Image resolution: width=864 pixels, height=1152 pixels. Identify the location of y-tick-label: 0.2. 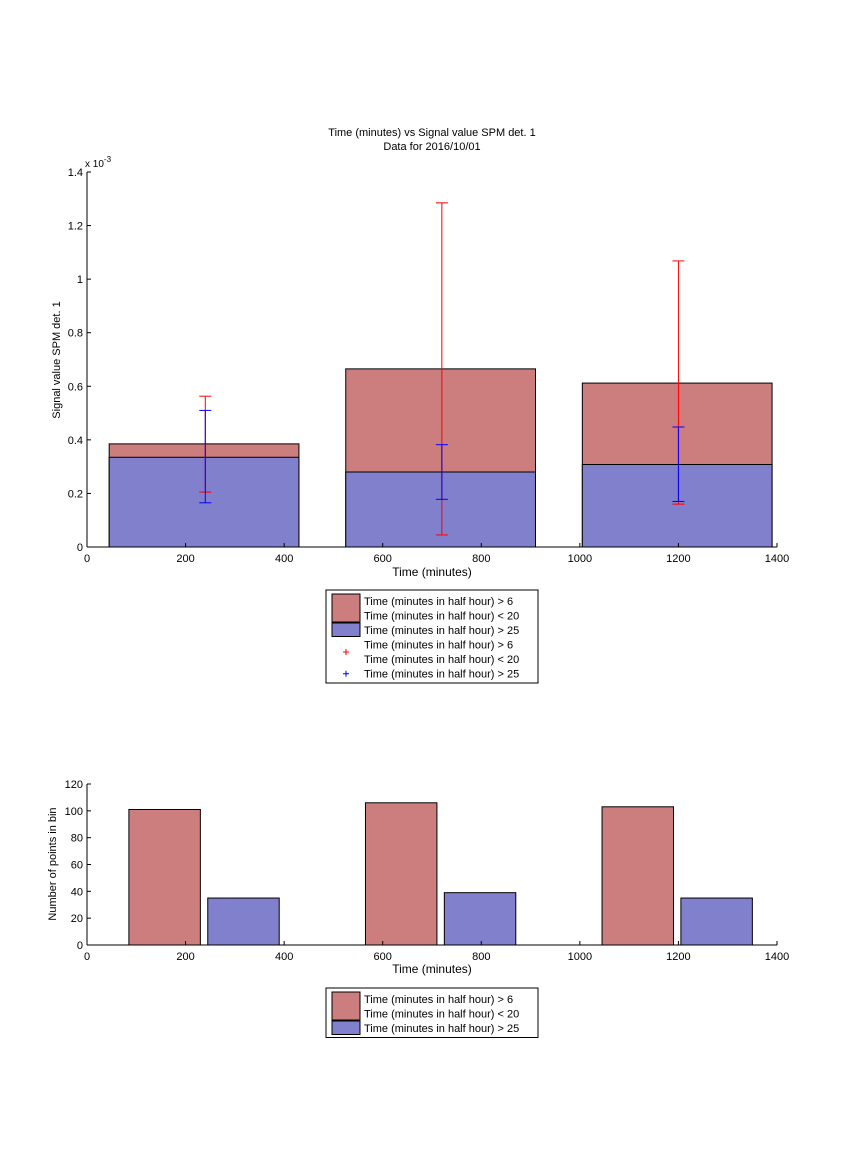
(75, 494).